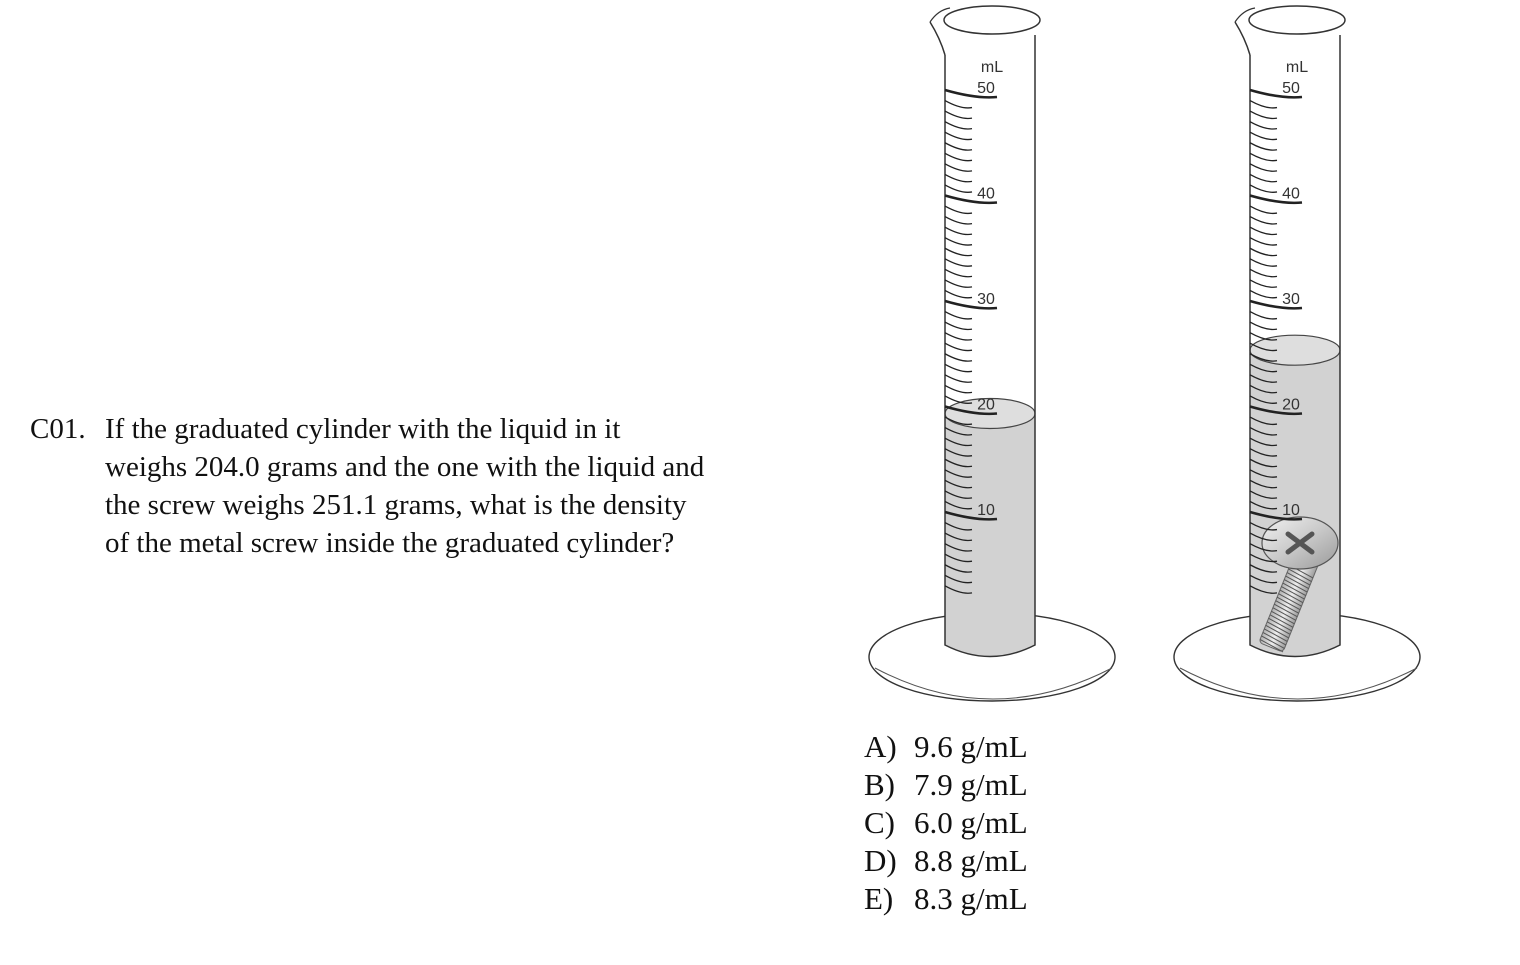 Image resolution: width=1520 pixels, height=965 pixels. What do you see at coordinates (879, 822) in the screenshot?
I see `answer-letter: C)` at bounding box center [879, 822].